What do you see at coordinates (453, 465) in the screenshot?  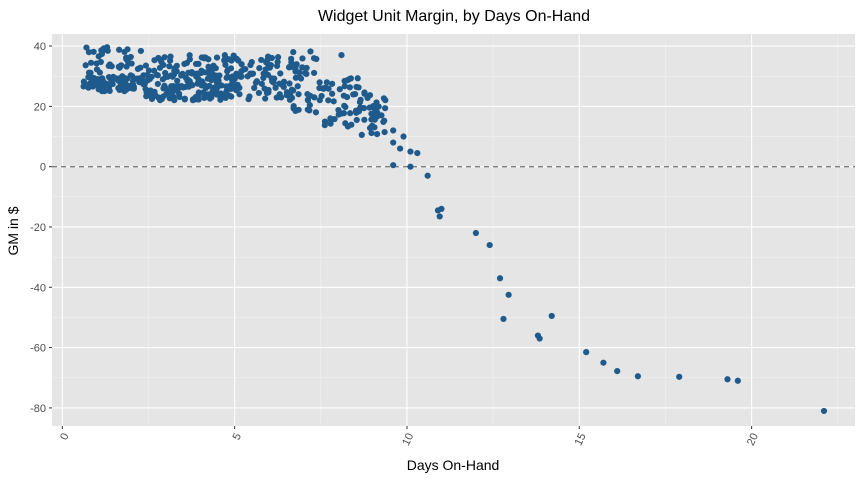 I see `x-axis-title: Days On-Hand` at bounding box center [453, 465].